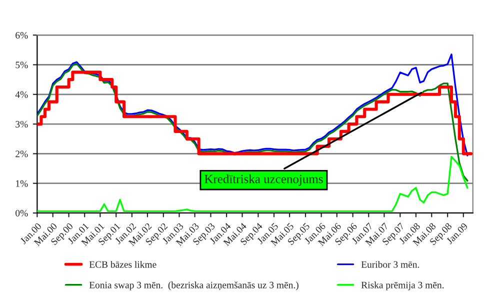 This screenshot has width=489, height=300. What do you see at coordinates (122, 264) in the screenshot?
I see `legend-label: ECB bāzes likme` at bounding box center [122, 264].